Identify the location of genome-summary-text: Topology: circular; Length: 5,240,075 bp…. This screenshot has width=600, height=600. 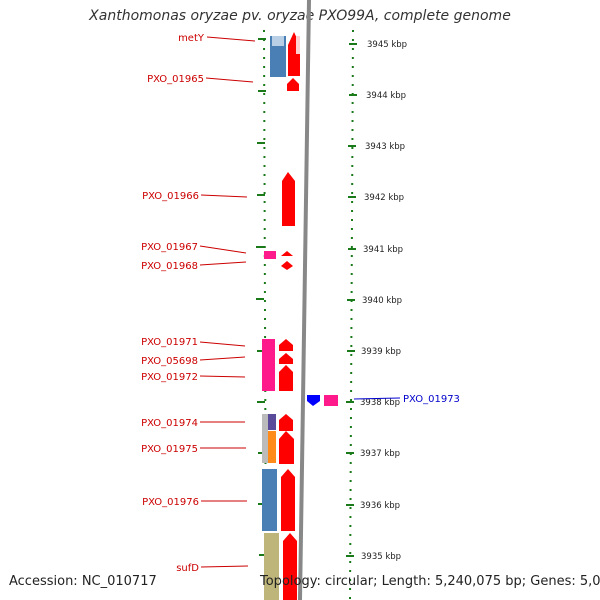
(430, 581).